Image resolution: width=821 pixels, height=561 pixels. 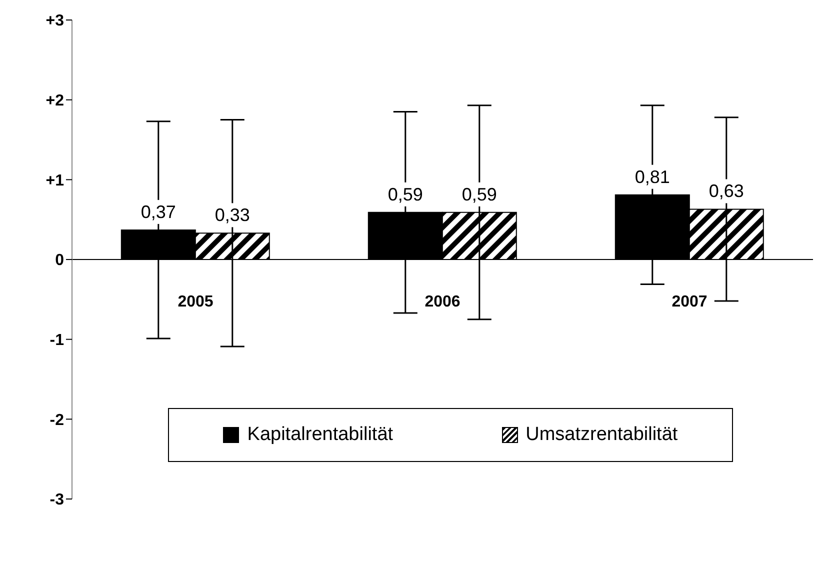 I want to click on legend-label: Kapitalrentabilität, so click(x=320, y=435).